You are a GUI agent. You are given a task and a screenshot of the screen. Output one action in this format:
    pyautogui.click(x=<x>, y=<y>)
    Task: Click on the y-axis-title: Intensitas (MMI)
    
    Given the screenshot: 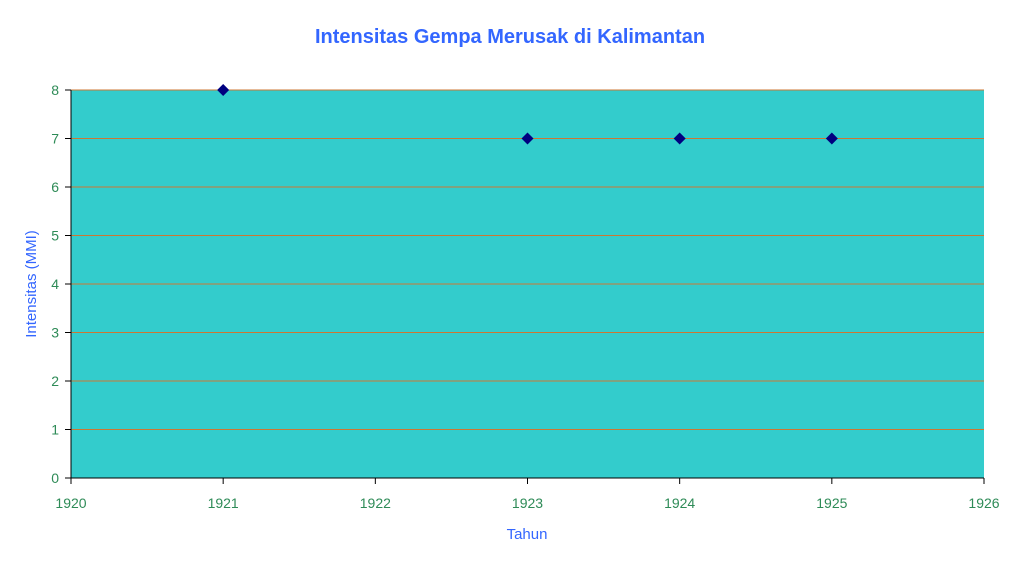 What is the action you would take?
    pyautogui.click(x=31, y=284)
    